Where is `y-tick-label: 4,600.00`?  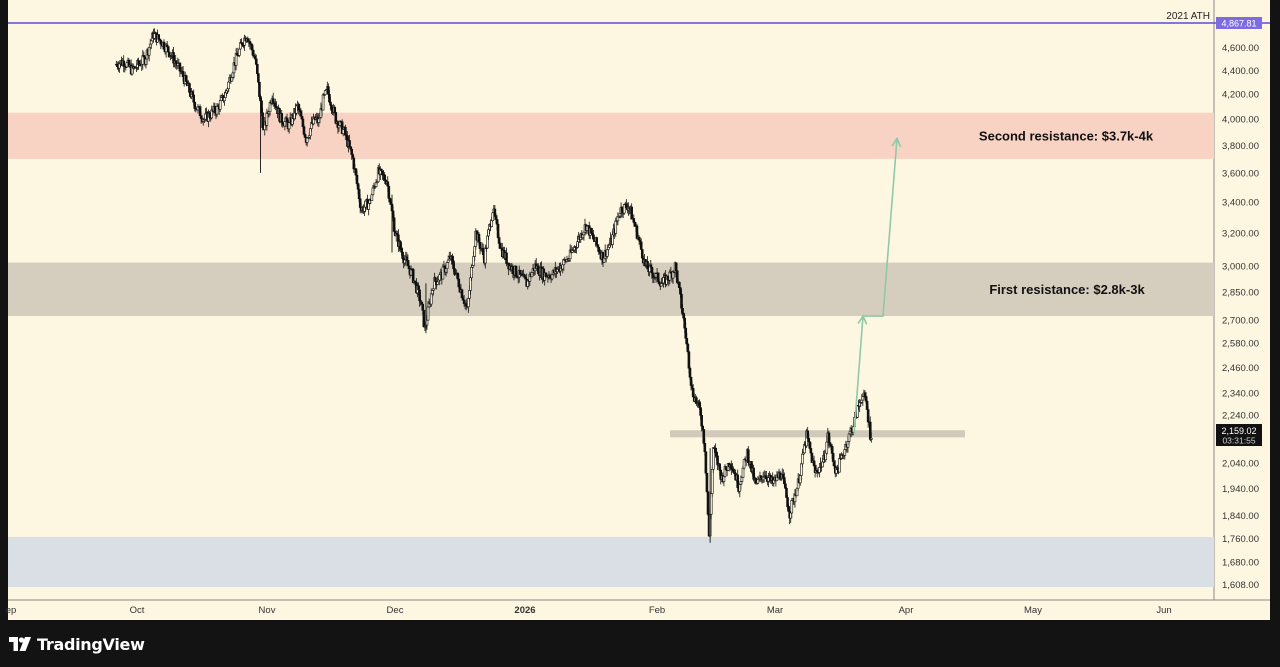 y-tick-label: 4,600.00 is located at coordinates (1240, 48).